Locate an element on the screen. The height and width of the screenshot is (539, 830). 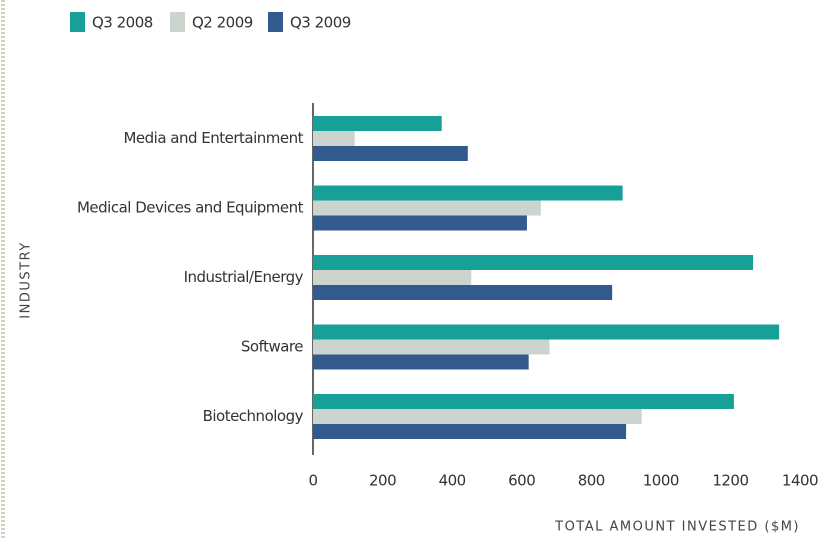
x-tick-label: 1400 is located at coordinates (800, 481).